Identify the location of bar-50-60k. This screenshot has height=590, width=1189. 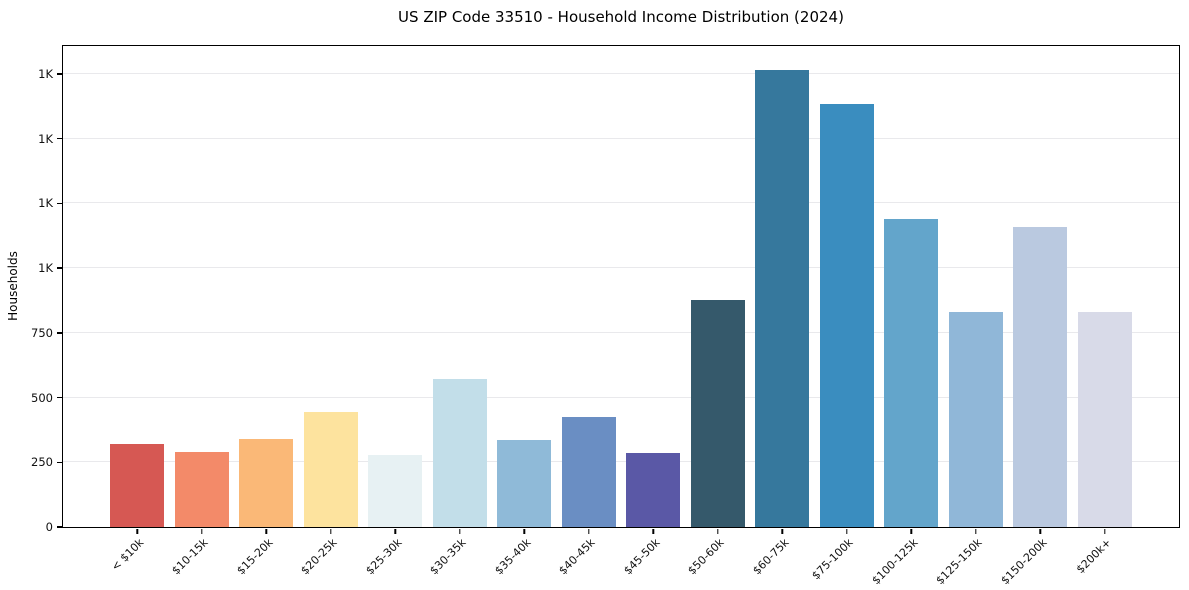
(717, 413).